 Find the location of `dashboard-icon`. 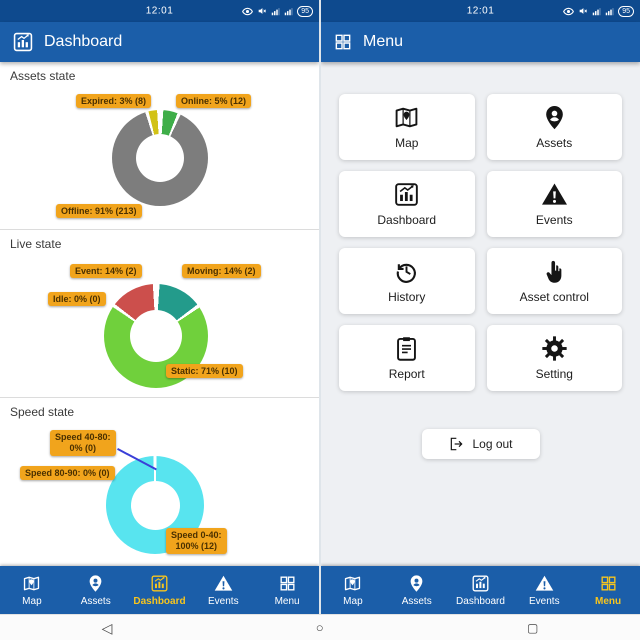

dashboard-icon is located at coordinates (23, 42).